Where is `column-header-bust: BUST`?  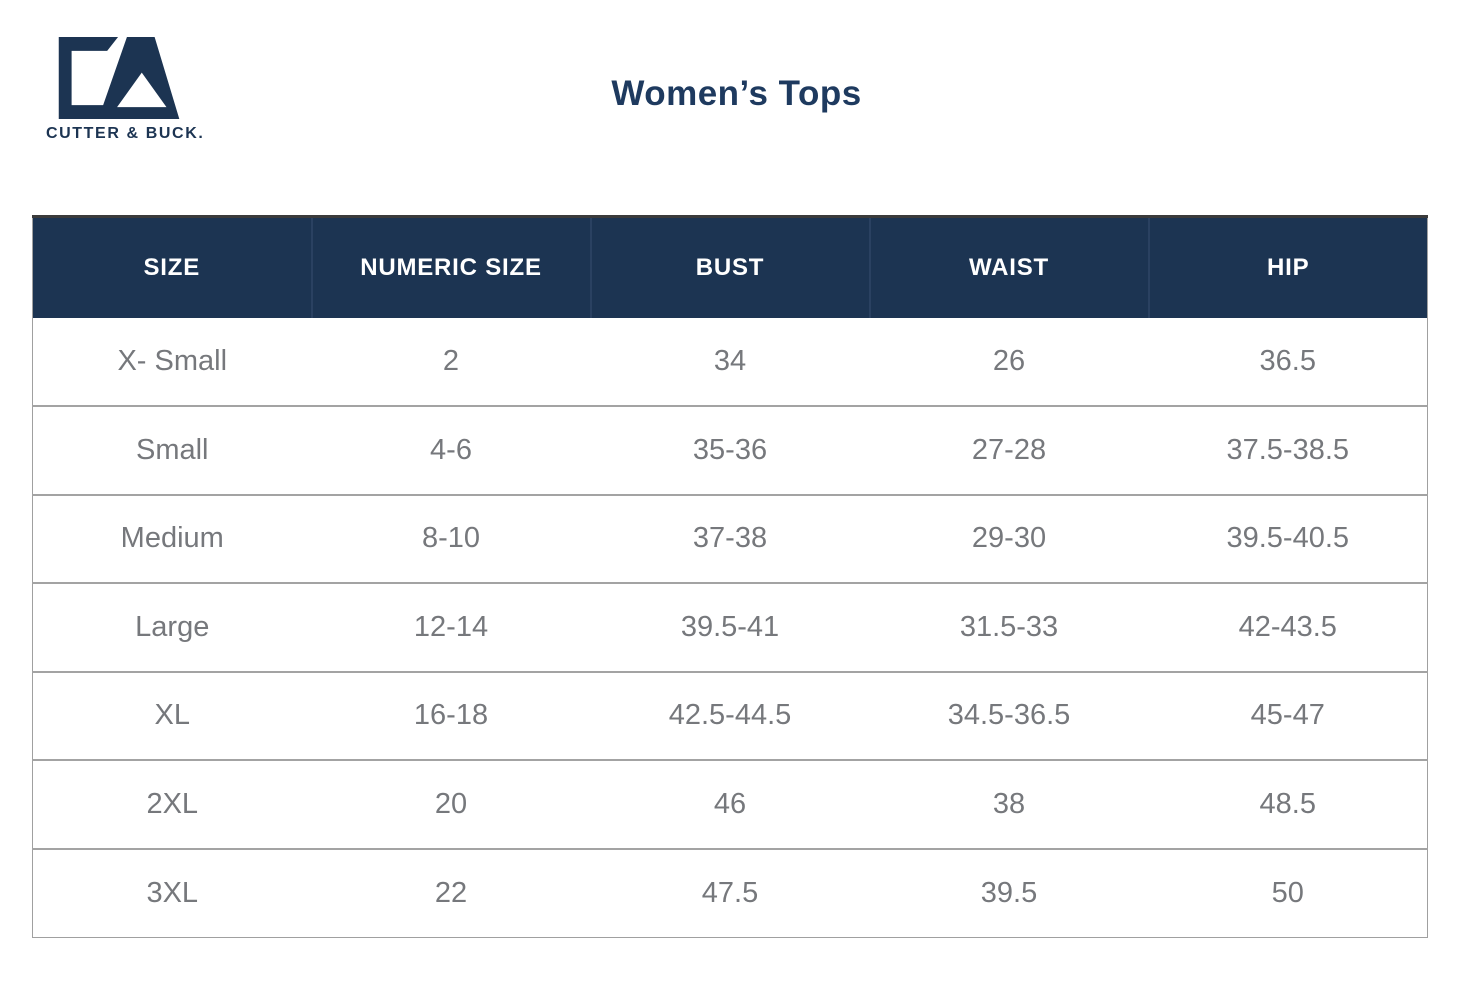 column-header-bust: BUST is located at coordinates (729, 266).